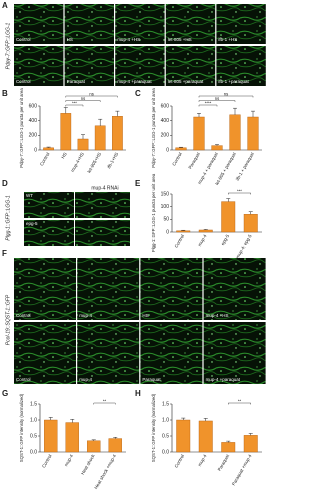  I want to click on row-label: WT, so click(29, 195).